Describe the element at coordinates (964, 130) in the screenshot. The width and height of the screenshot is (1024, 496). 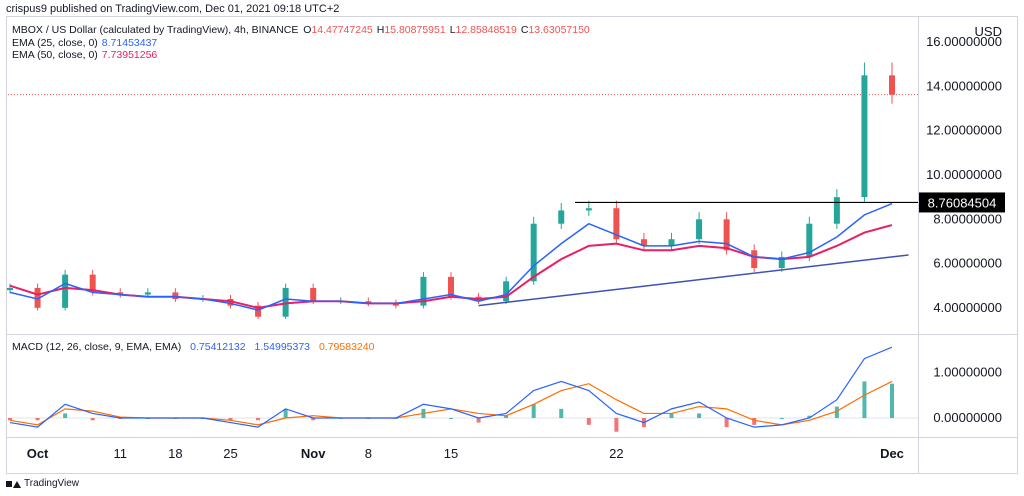
I see `price-axis-label: 12.00000000` at that location.